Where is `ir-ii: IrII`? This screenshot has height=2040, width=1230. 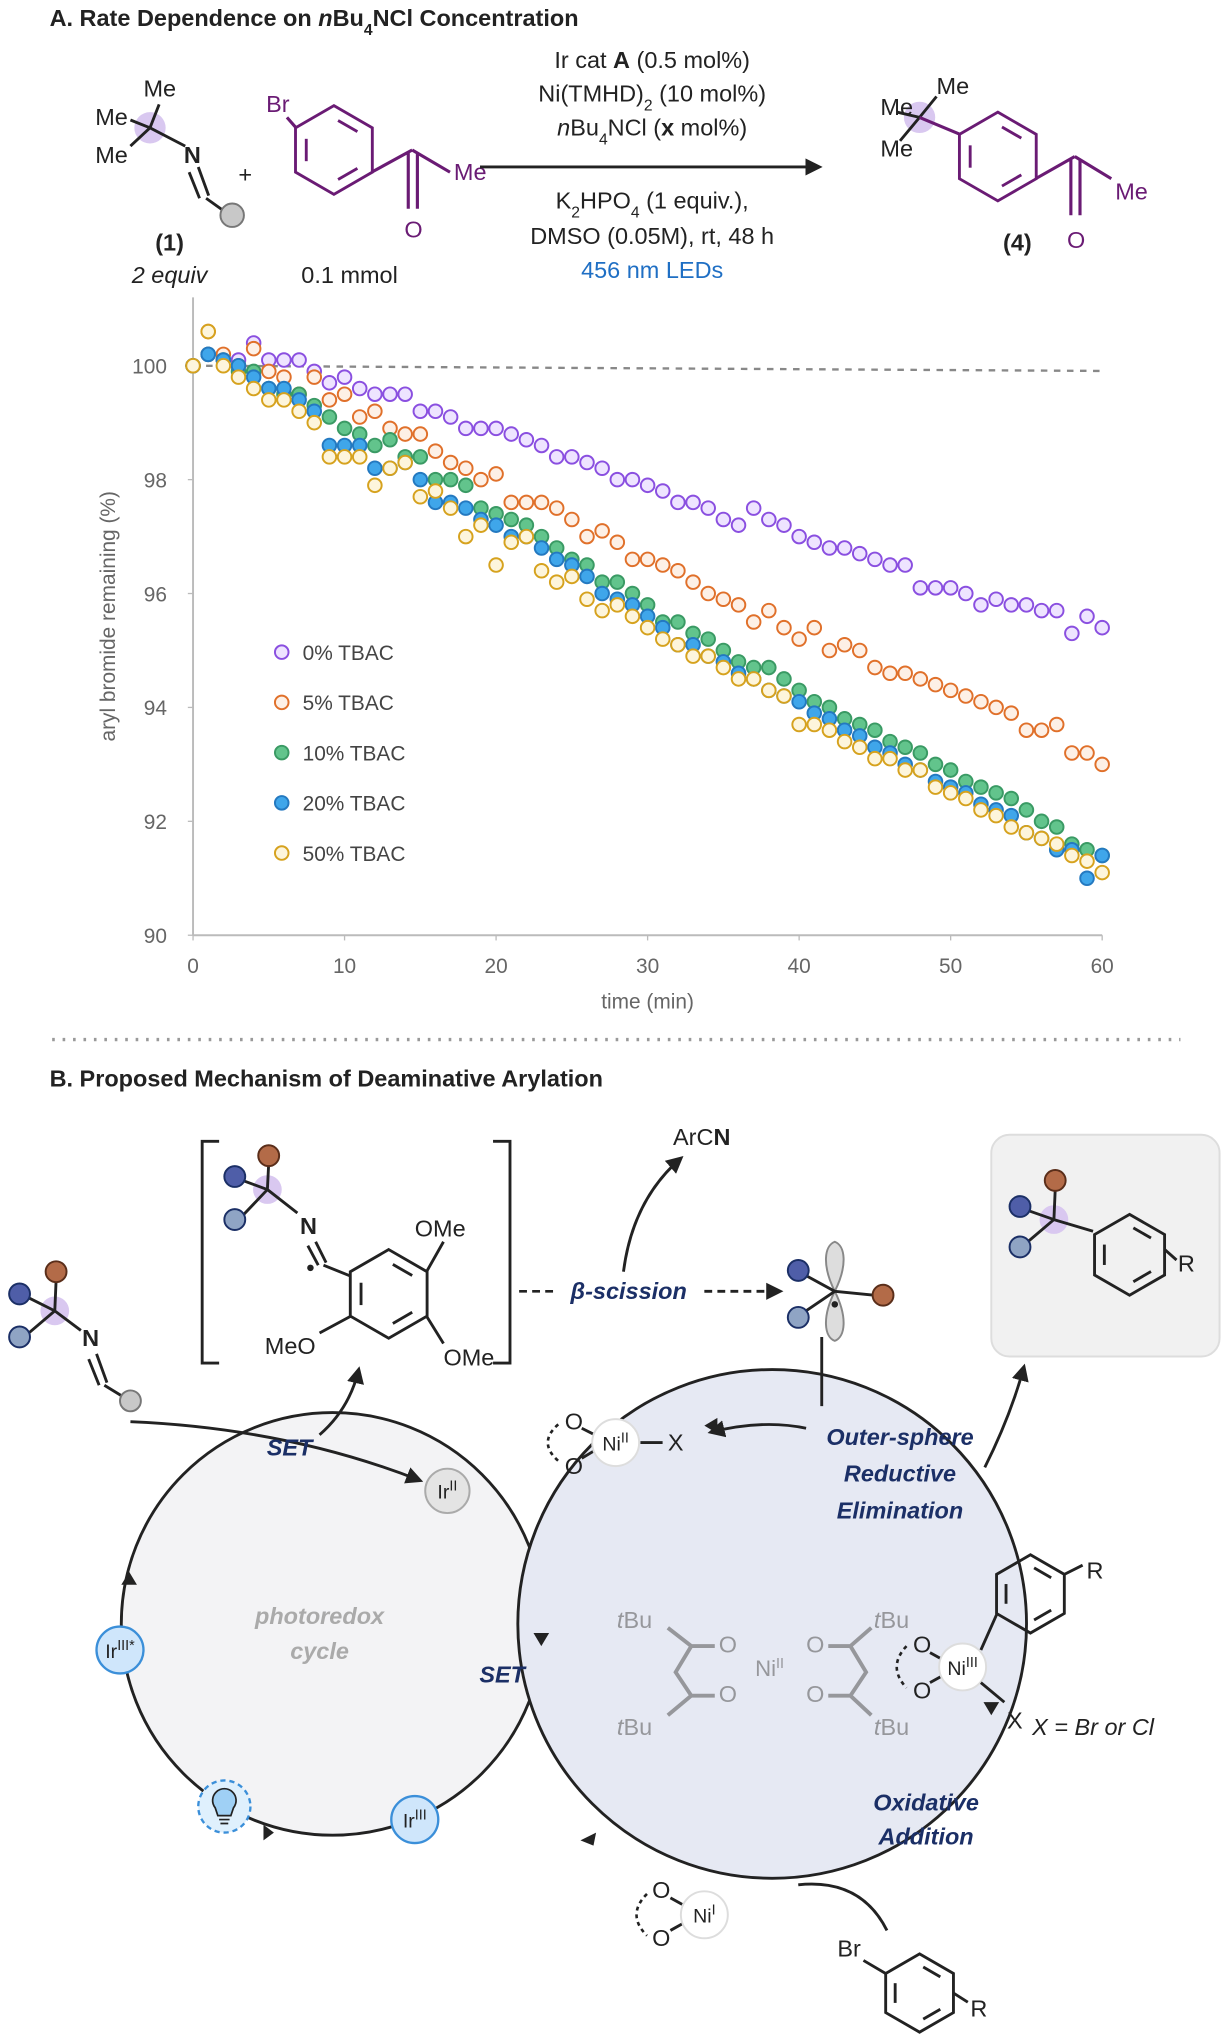
ir-ii: IrII is located at coordinates (447, 1491).